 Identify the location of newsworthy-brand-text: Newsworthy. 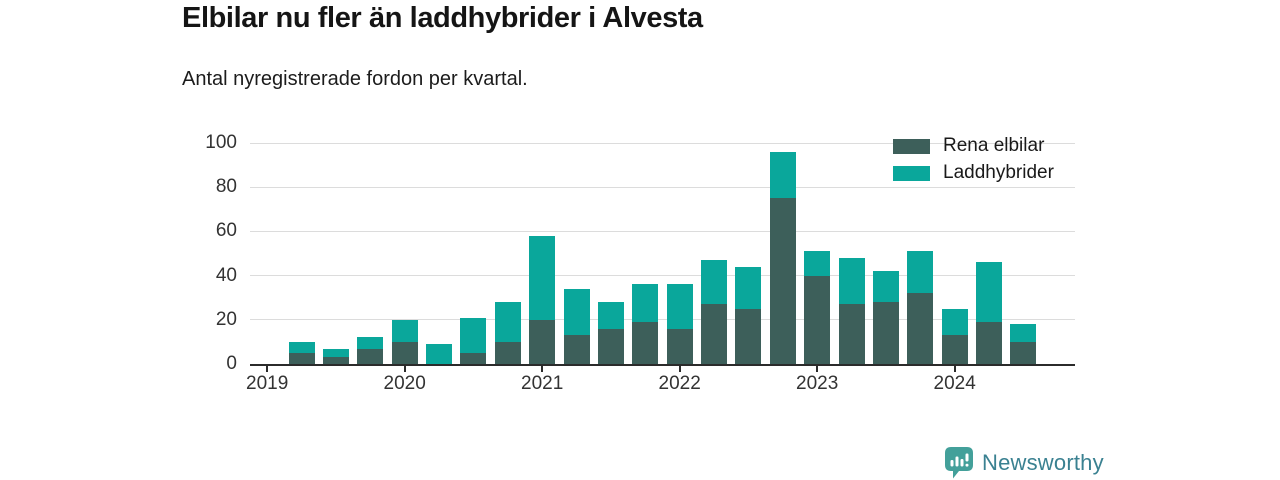
(1043, 462).